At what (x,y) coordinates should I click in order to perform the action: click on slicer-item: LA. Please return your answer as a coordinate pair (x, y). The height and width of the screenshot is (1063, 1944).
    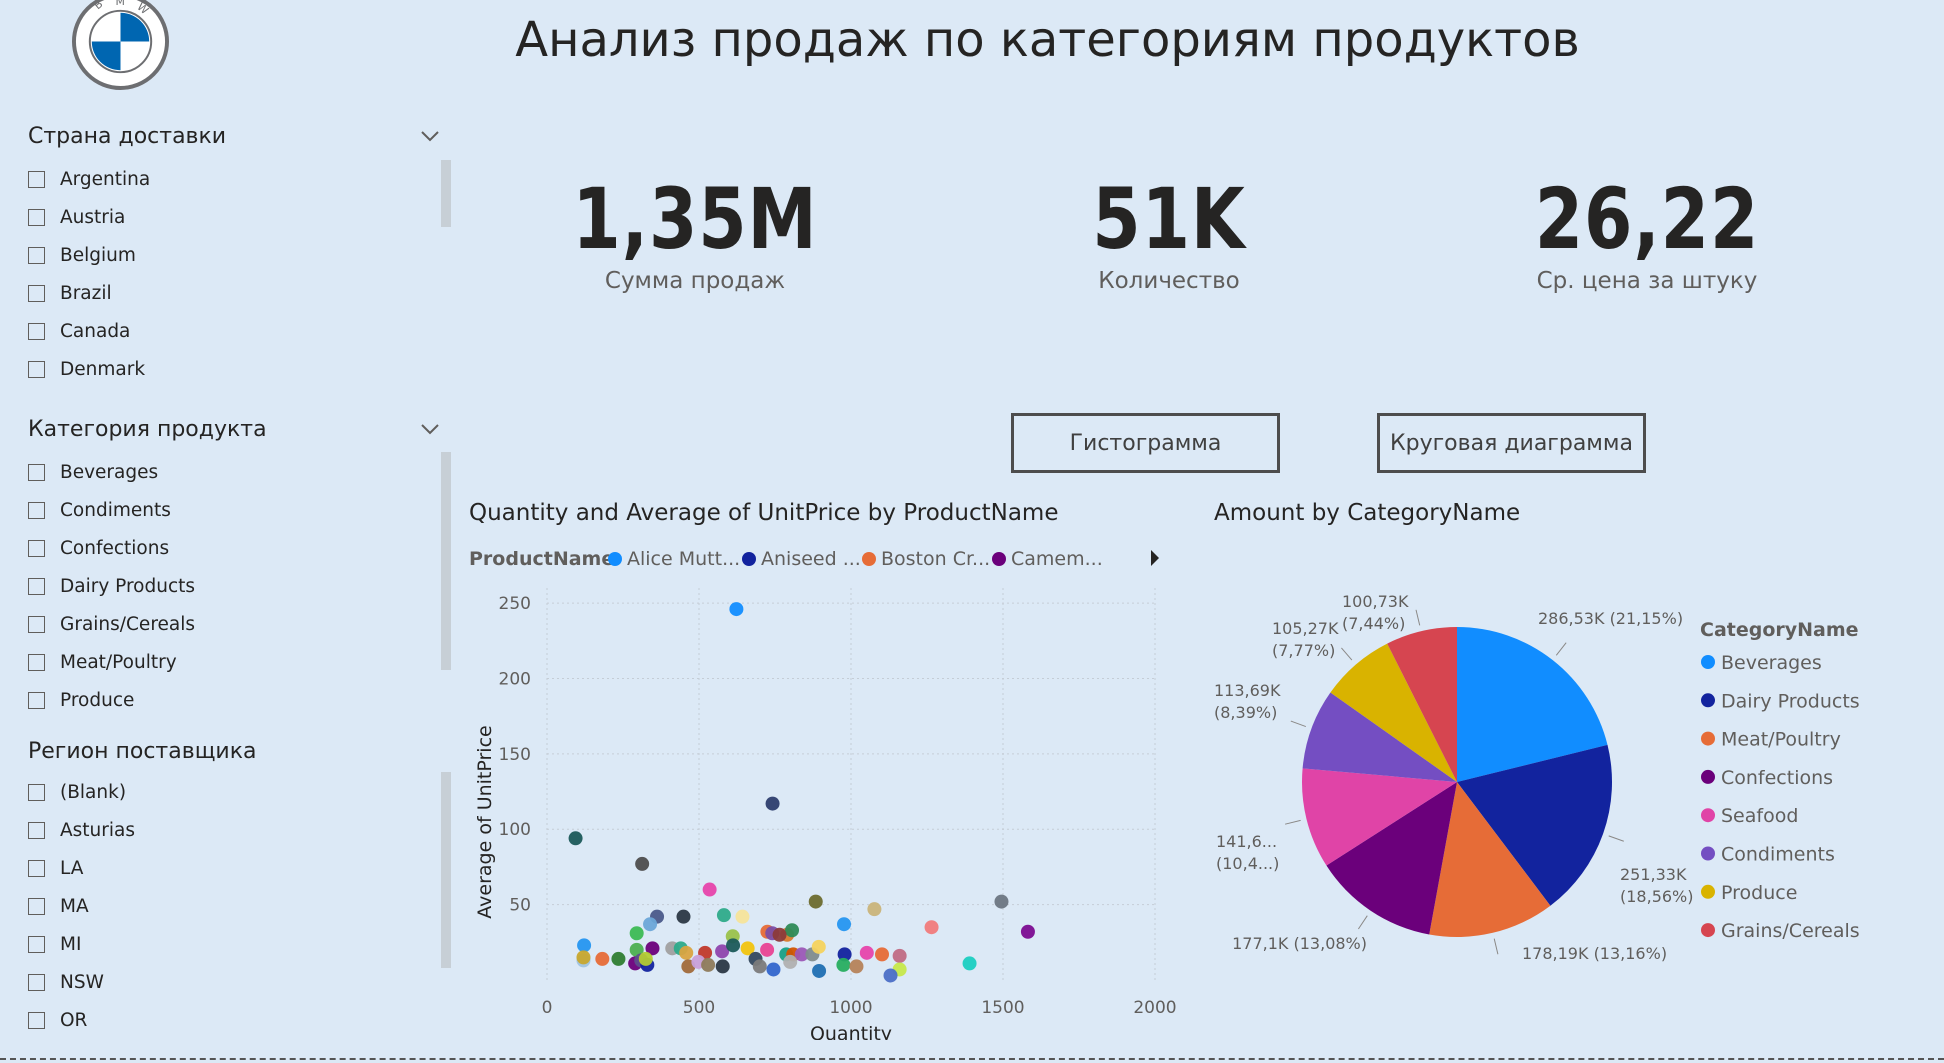
    Looking at the image, I should click on (81, 868).